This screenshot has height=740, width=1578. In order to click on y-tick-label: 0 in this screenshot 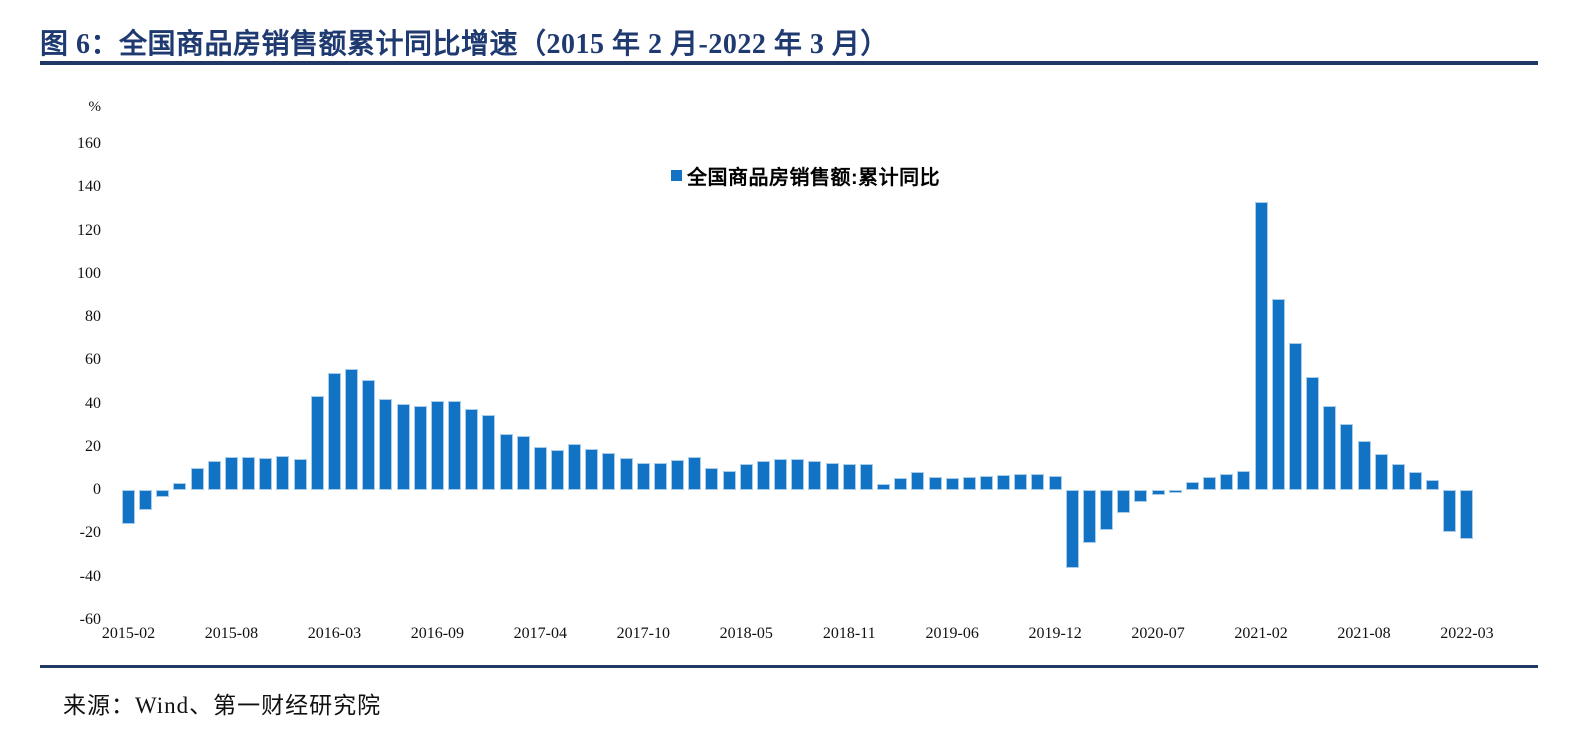, I will do `click(97, 489)`.